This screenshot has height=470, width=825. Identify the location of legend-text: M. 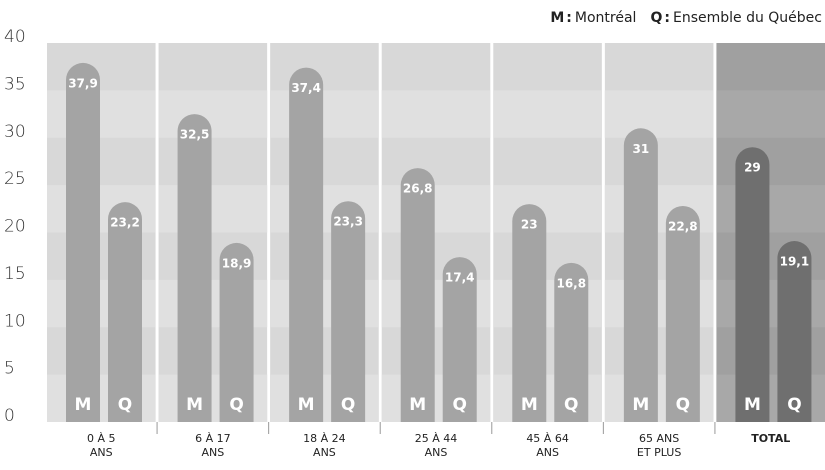
(557, 18).